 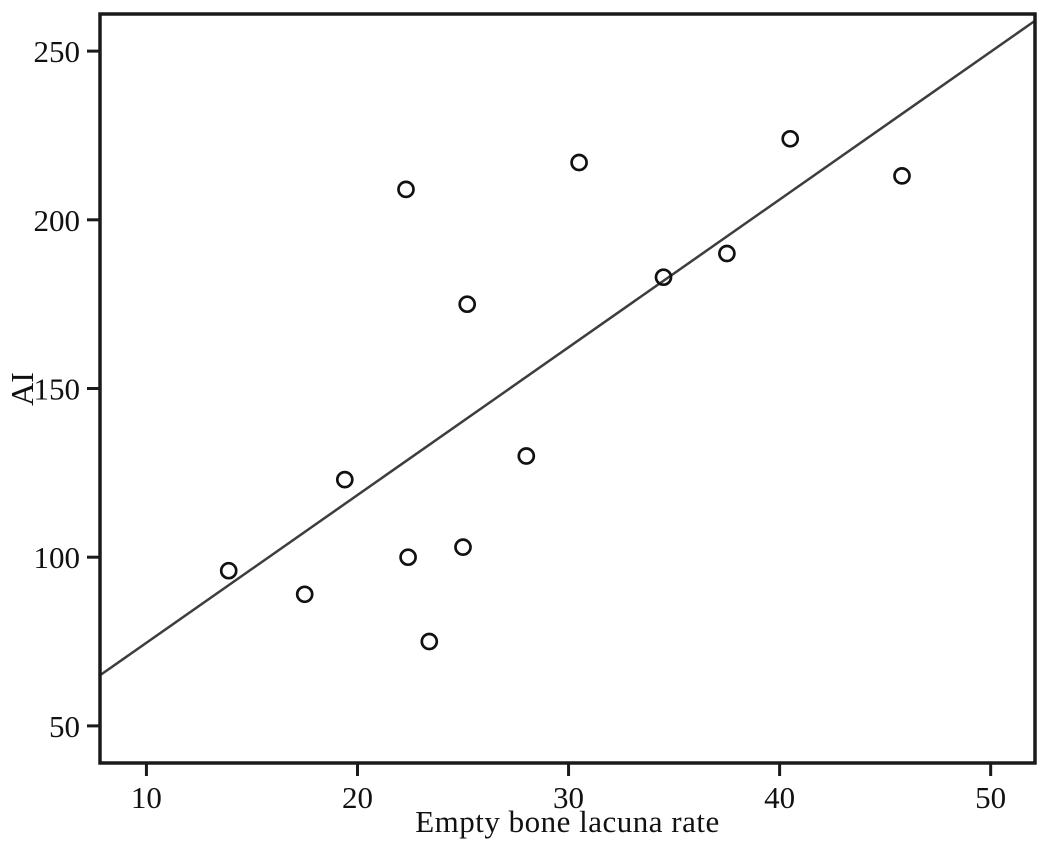 I want to click on x-tick-label: 20, so click(x=357, y=797).